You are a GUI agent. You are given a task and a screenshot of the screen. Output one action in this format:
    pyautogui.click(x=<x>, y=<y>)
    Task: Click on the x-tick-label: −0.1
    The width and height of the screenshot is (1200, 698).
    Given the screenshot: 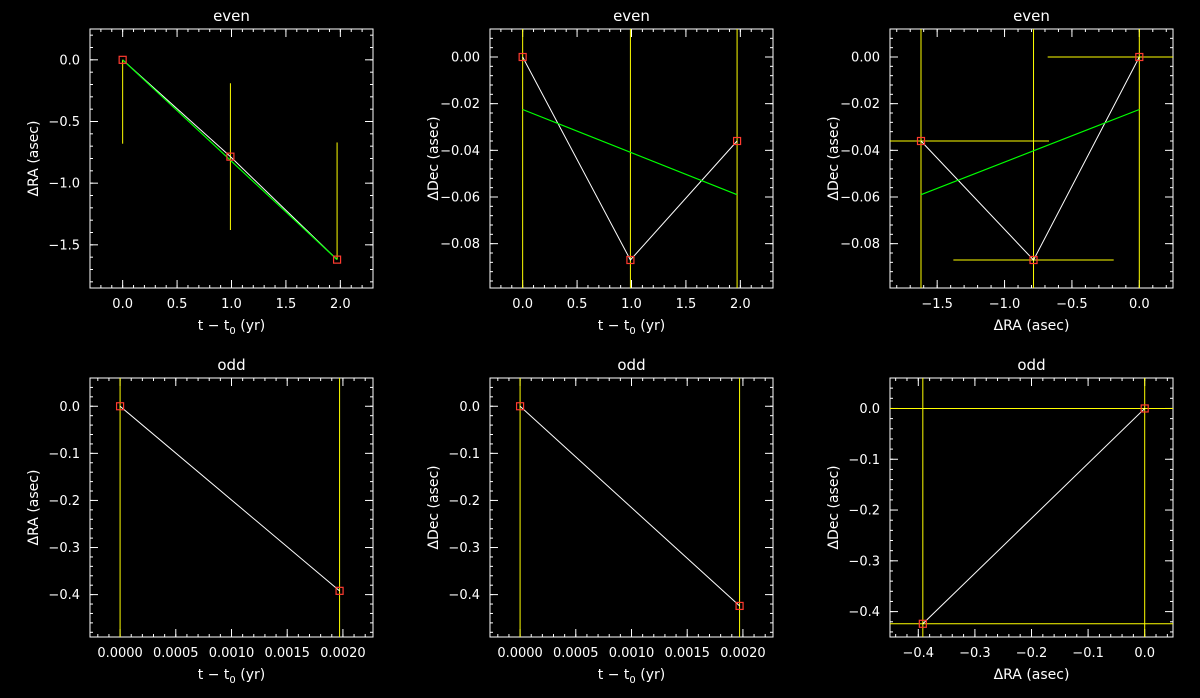 What is the action you would take?
    pyautogui.click(x=1088, y=653)
    